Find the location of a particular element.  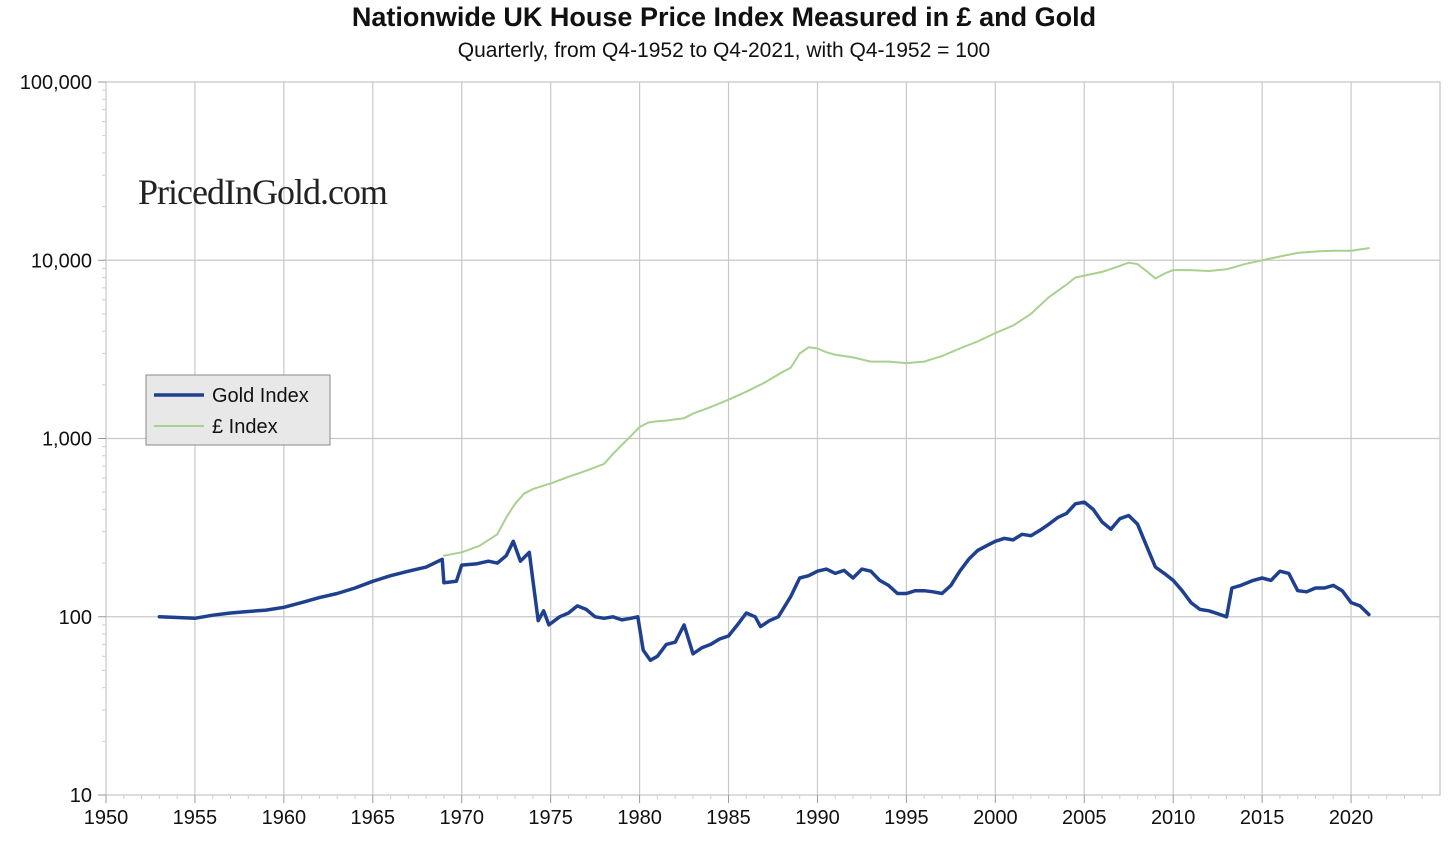

y-tick-label: 1,000 is located at coordinates (67, 440).